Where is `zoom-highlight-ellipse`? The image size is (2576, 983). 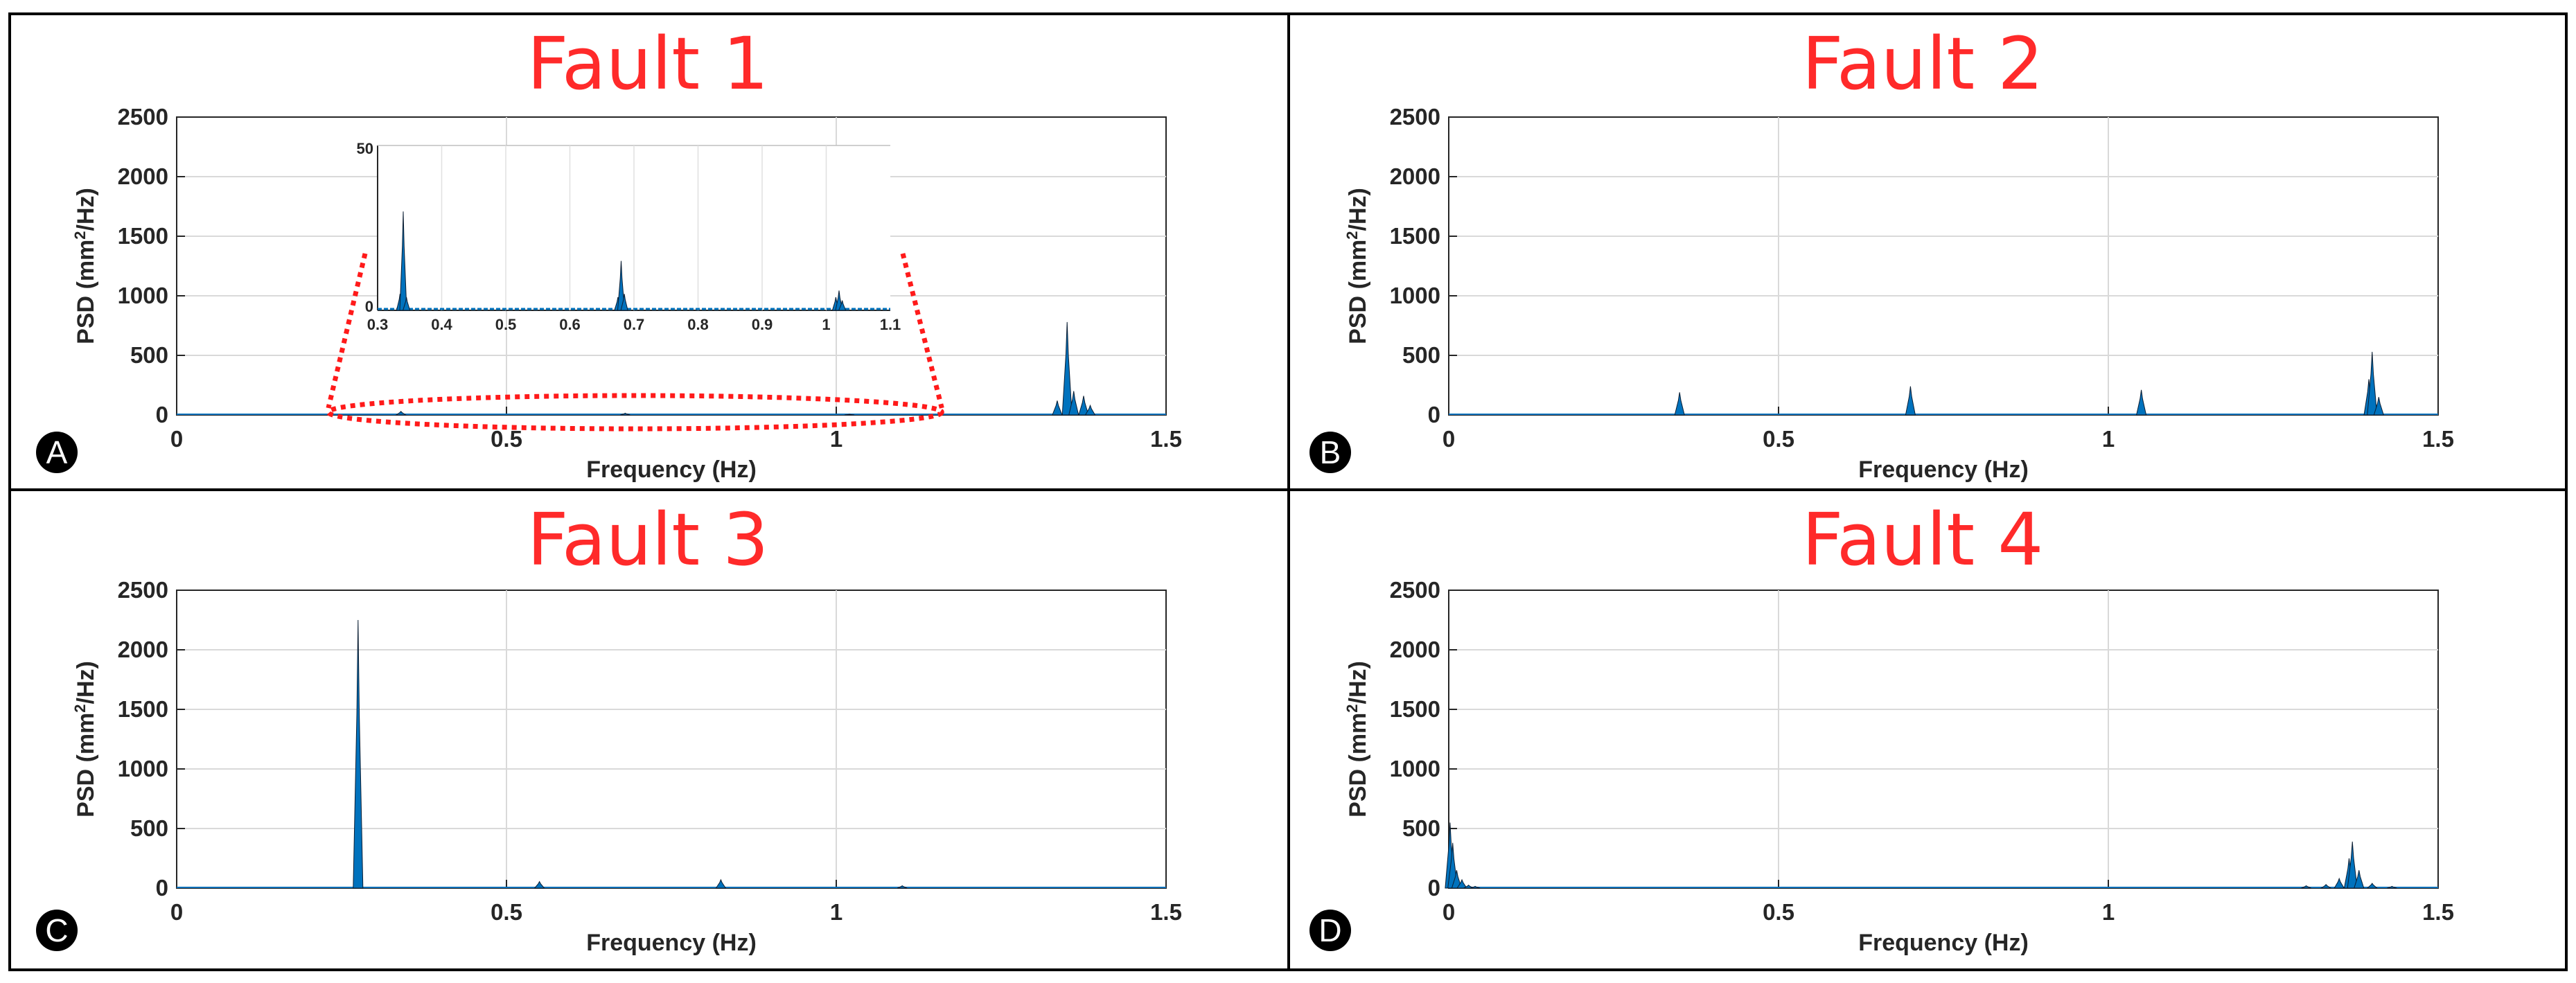 zoom-highlight-ellipse is located at coordinates (635, 412).